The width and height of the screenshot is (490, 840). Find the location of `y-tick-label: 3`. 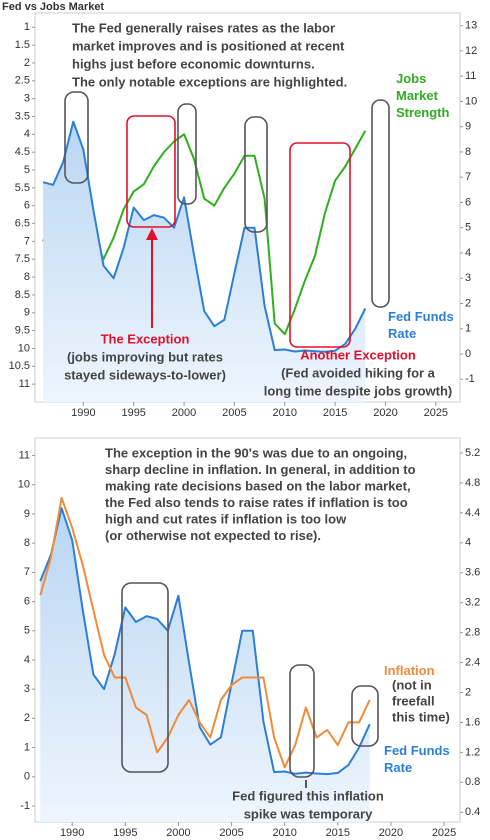

y-tick-label: 3 is located at coordinates (27, 99).